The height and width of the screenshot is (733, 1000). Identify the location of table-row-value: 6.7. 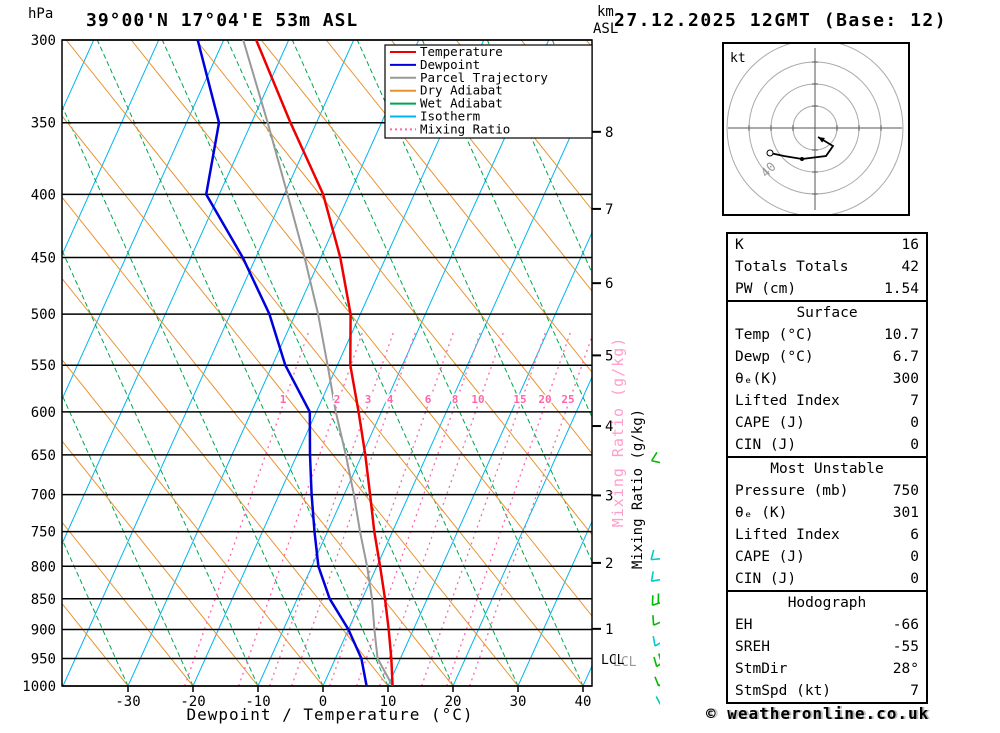
(905, 357).